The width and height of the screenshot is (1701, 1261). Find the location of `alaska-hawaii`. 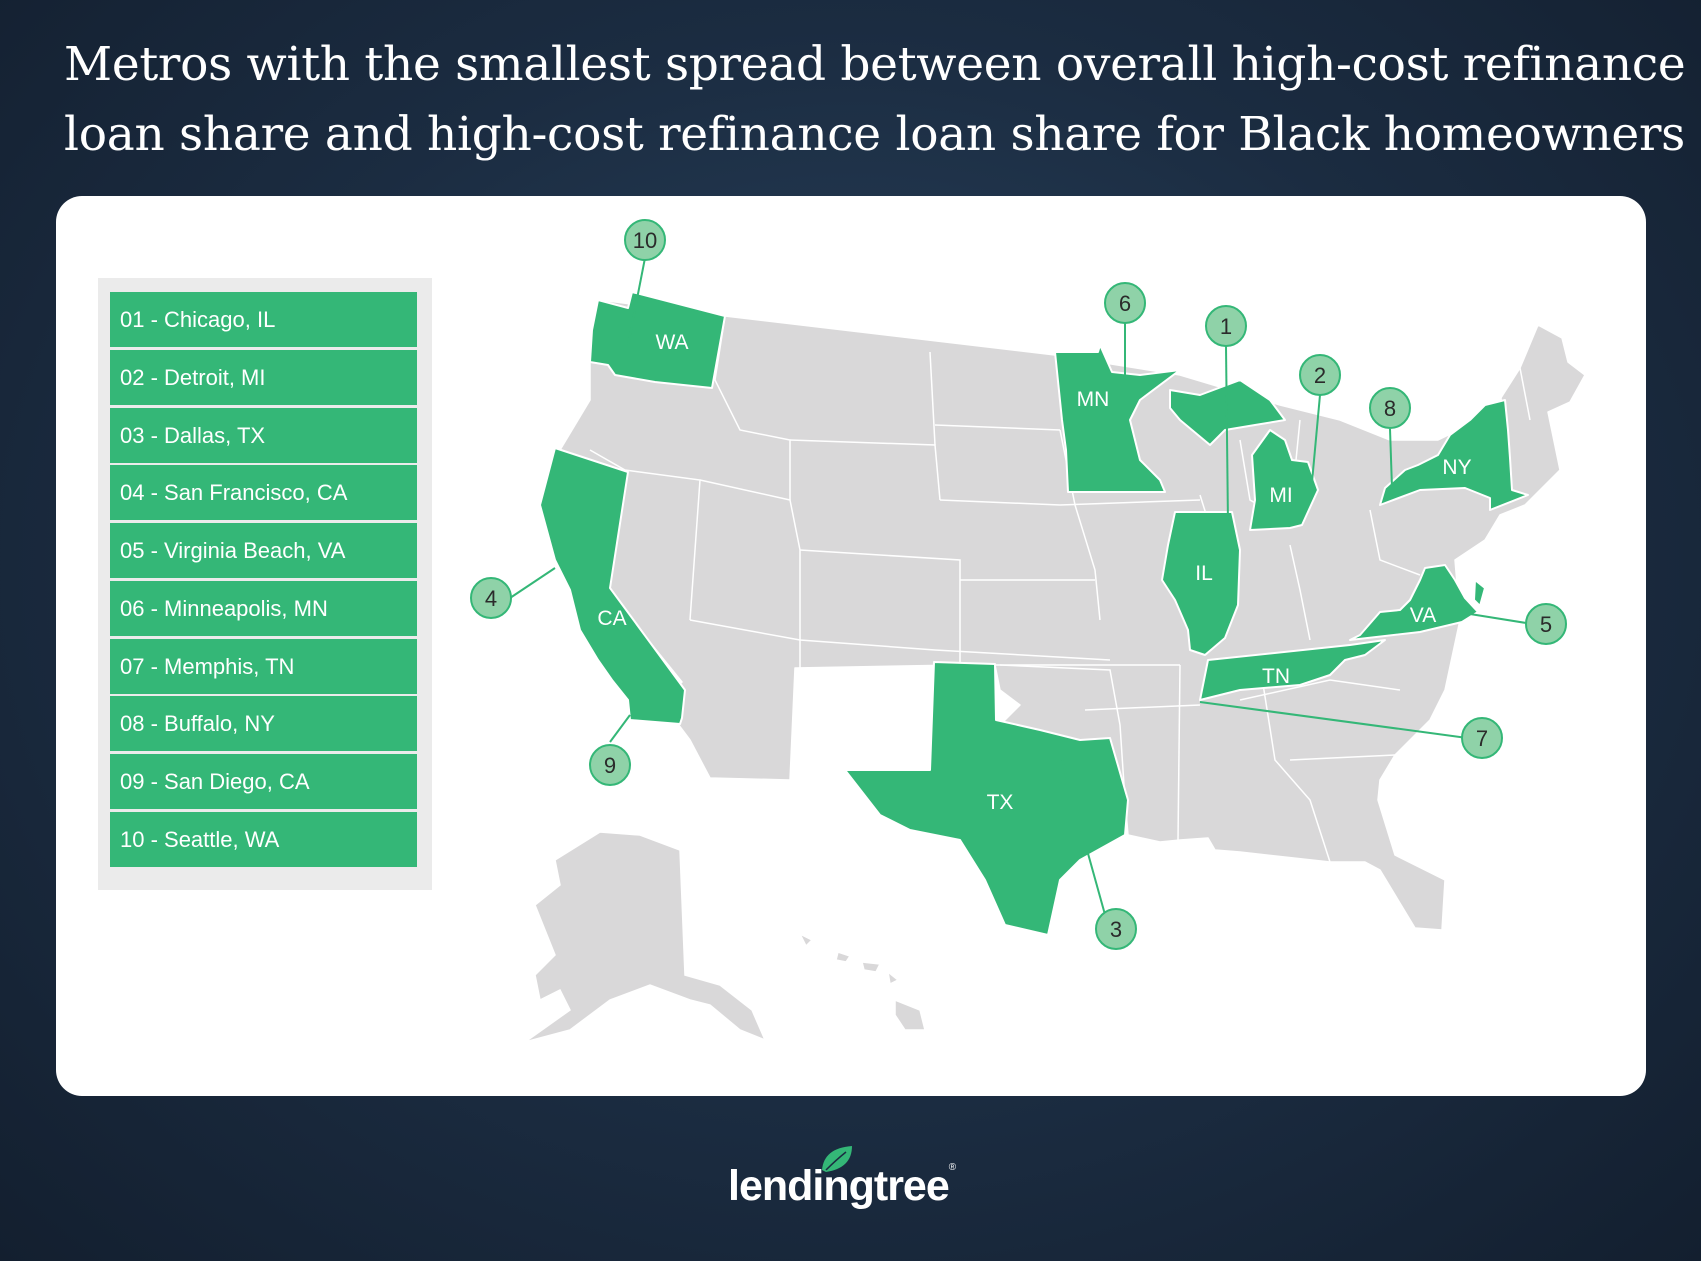

alaska-hawaii is located at coordinates (725, 937).